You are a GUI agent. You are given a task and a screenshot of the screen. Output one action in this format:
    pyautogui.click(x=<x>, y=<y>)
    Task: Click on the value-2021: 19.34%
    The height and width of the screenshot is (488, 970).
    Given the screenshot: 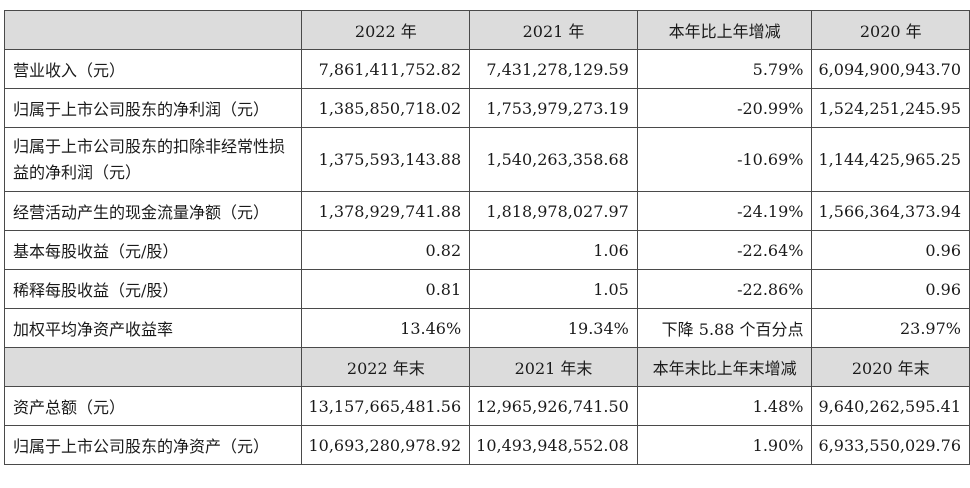 What is the action you would take?
    pyautogui.click(x=553, y=328)
    